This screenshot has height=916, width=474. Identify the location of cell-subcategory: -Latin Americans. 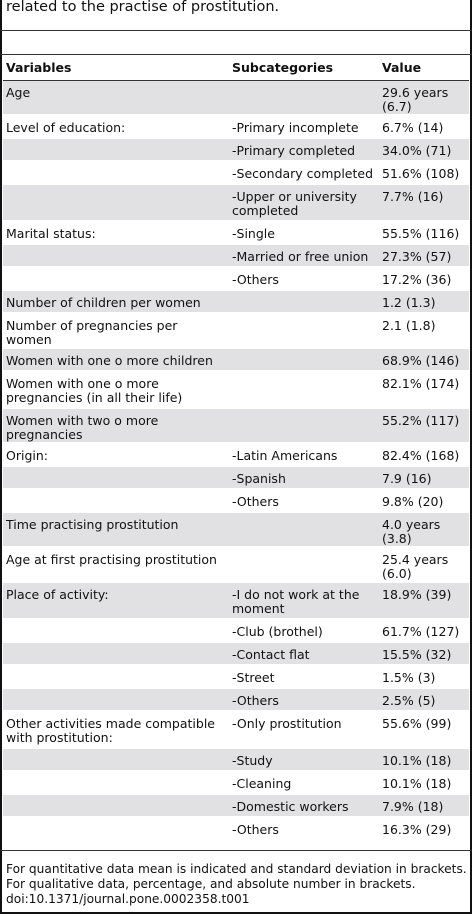
(304, 455).